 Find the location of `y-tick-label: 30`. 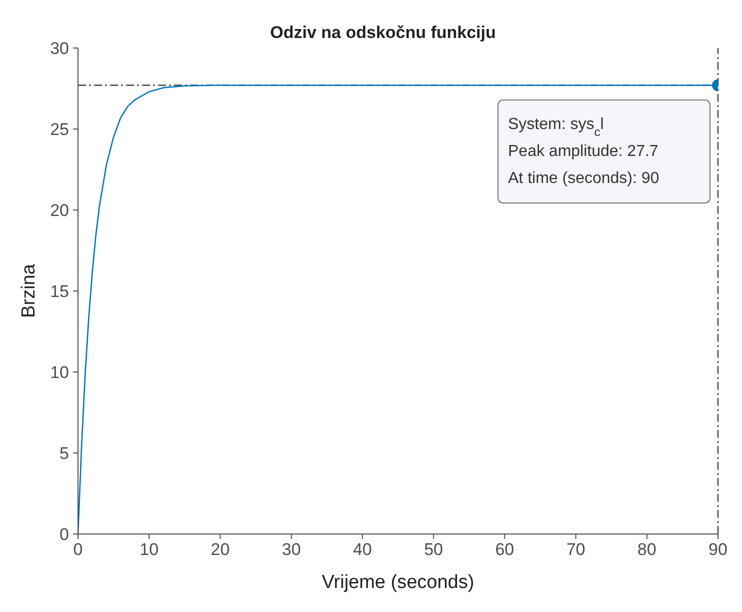

y-tick-label: 30 is located at coordinates (59, 48).